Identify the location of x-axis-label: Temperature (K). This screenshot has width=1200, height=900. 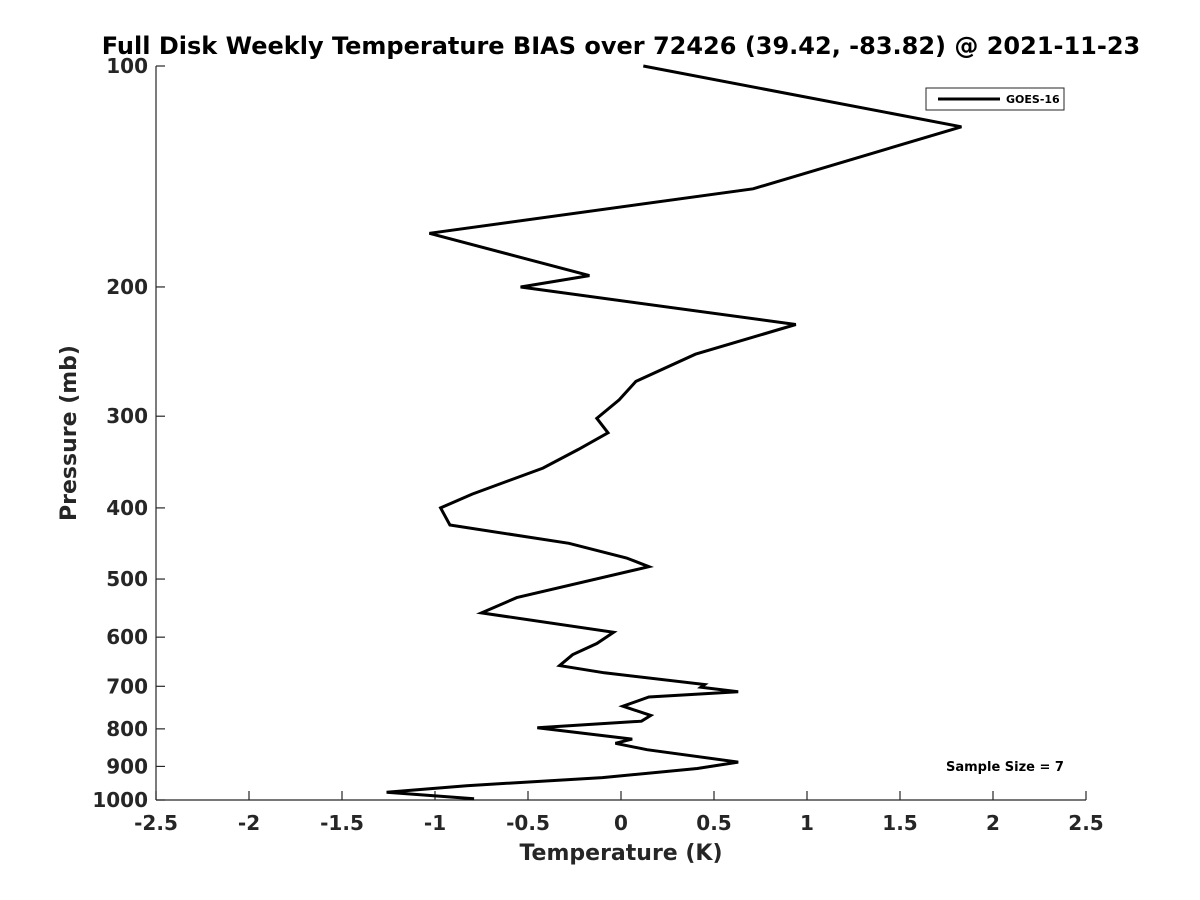
(620, 853).